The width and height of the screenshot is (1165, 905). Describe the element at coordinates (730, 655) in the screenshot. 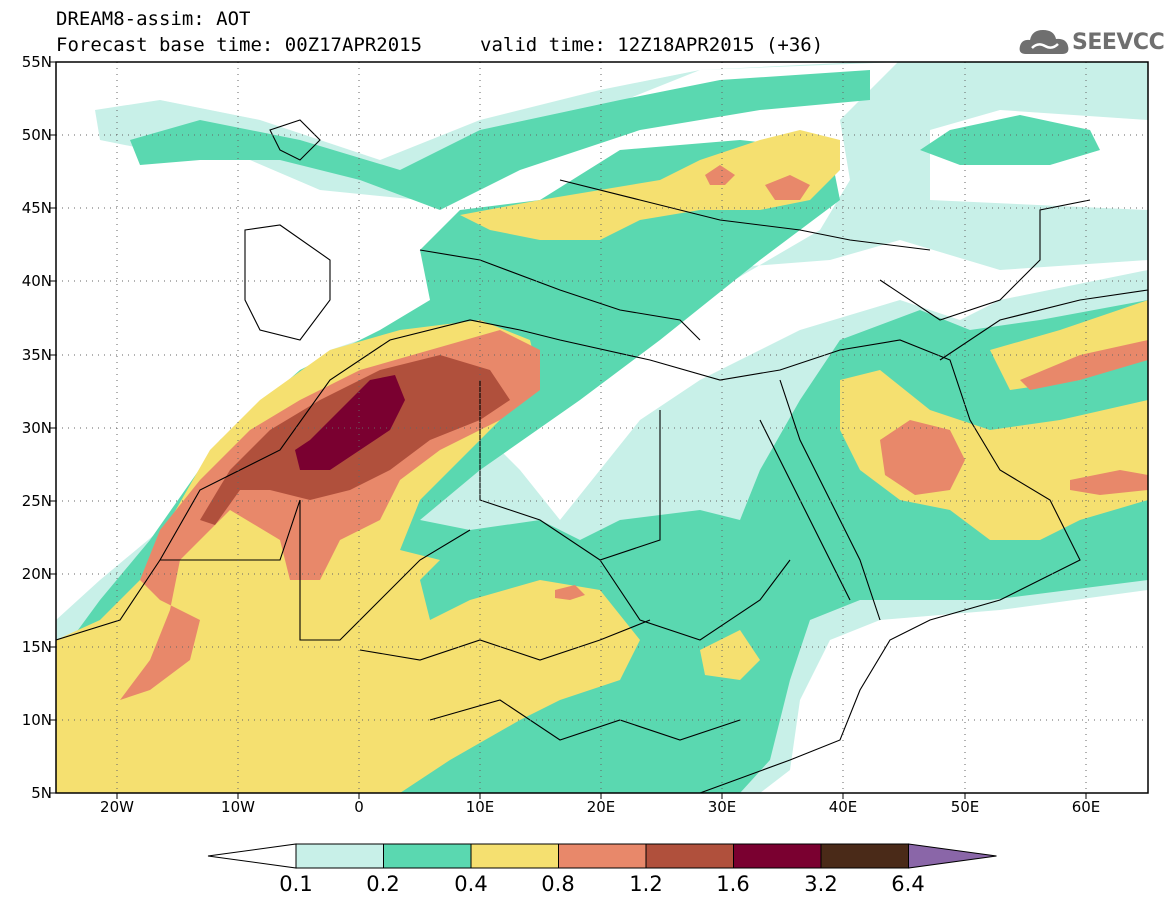

I see `aot-contour-0-4-center` at that location.